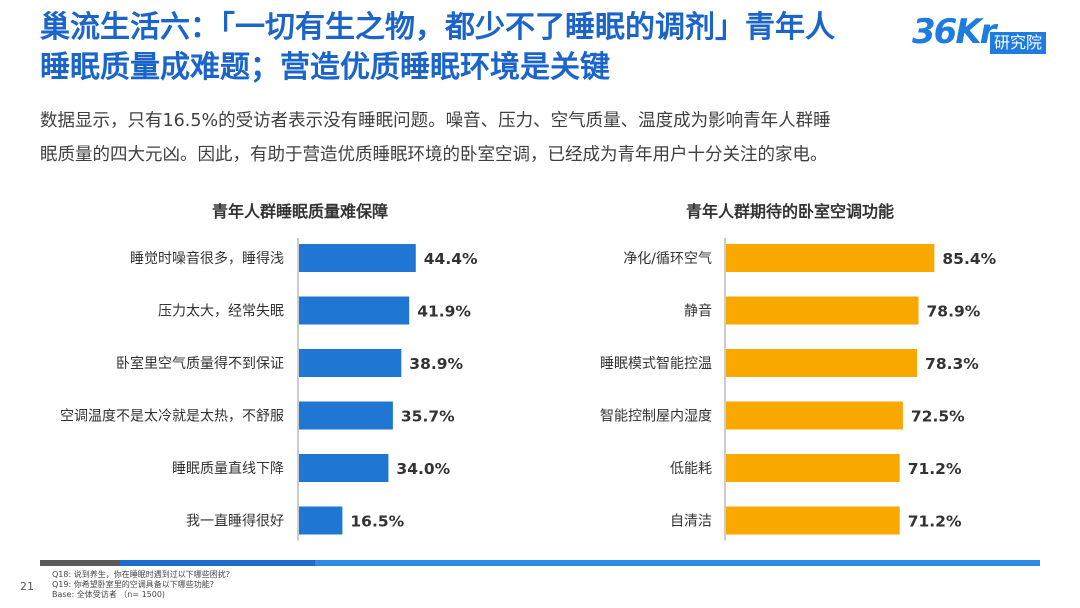 The width and height of the screenshot is (1080, 608). Describe the element at coordinates (423, 469) in the screenshot. I see `sleep-problem-value-label: 34.0%` at that location.